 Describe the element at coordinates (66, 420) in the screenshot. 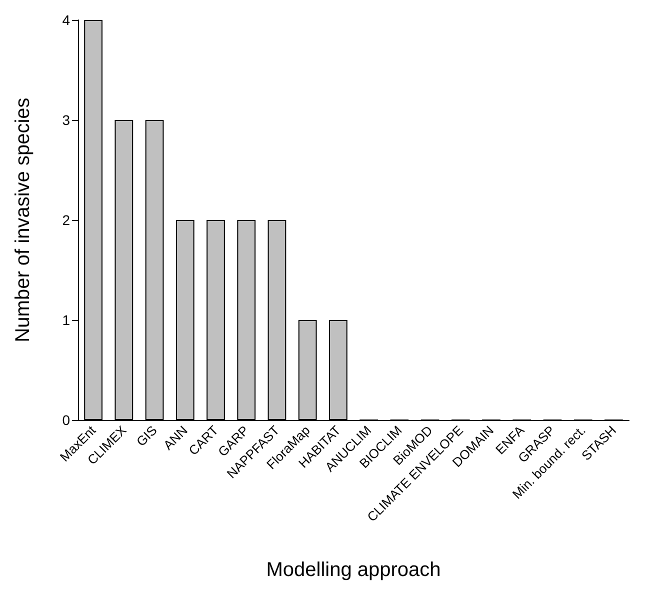

I see `y-tick-label: 0` at that location.